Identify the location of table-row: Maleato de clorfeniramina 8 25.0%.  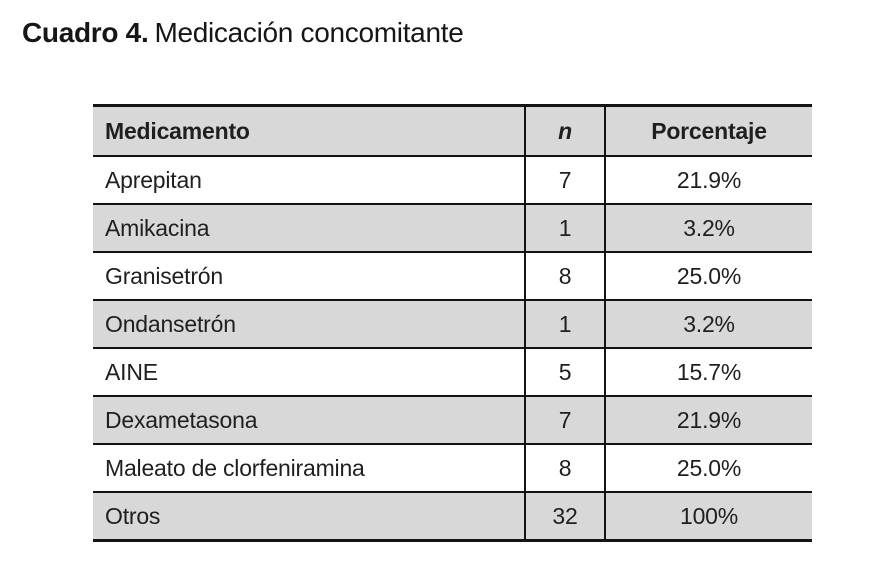
(452, 468).